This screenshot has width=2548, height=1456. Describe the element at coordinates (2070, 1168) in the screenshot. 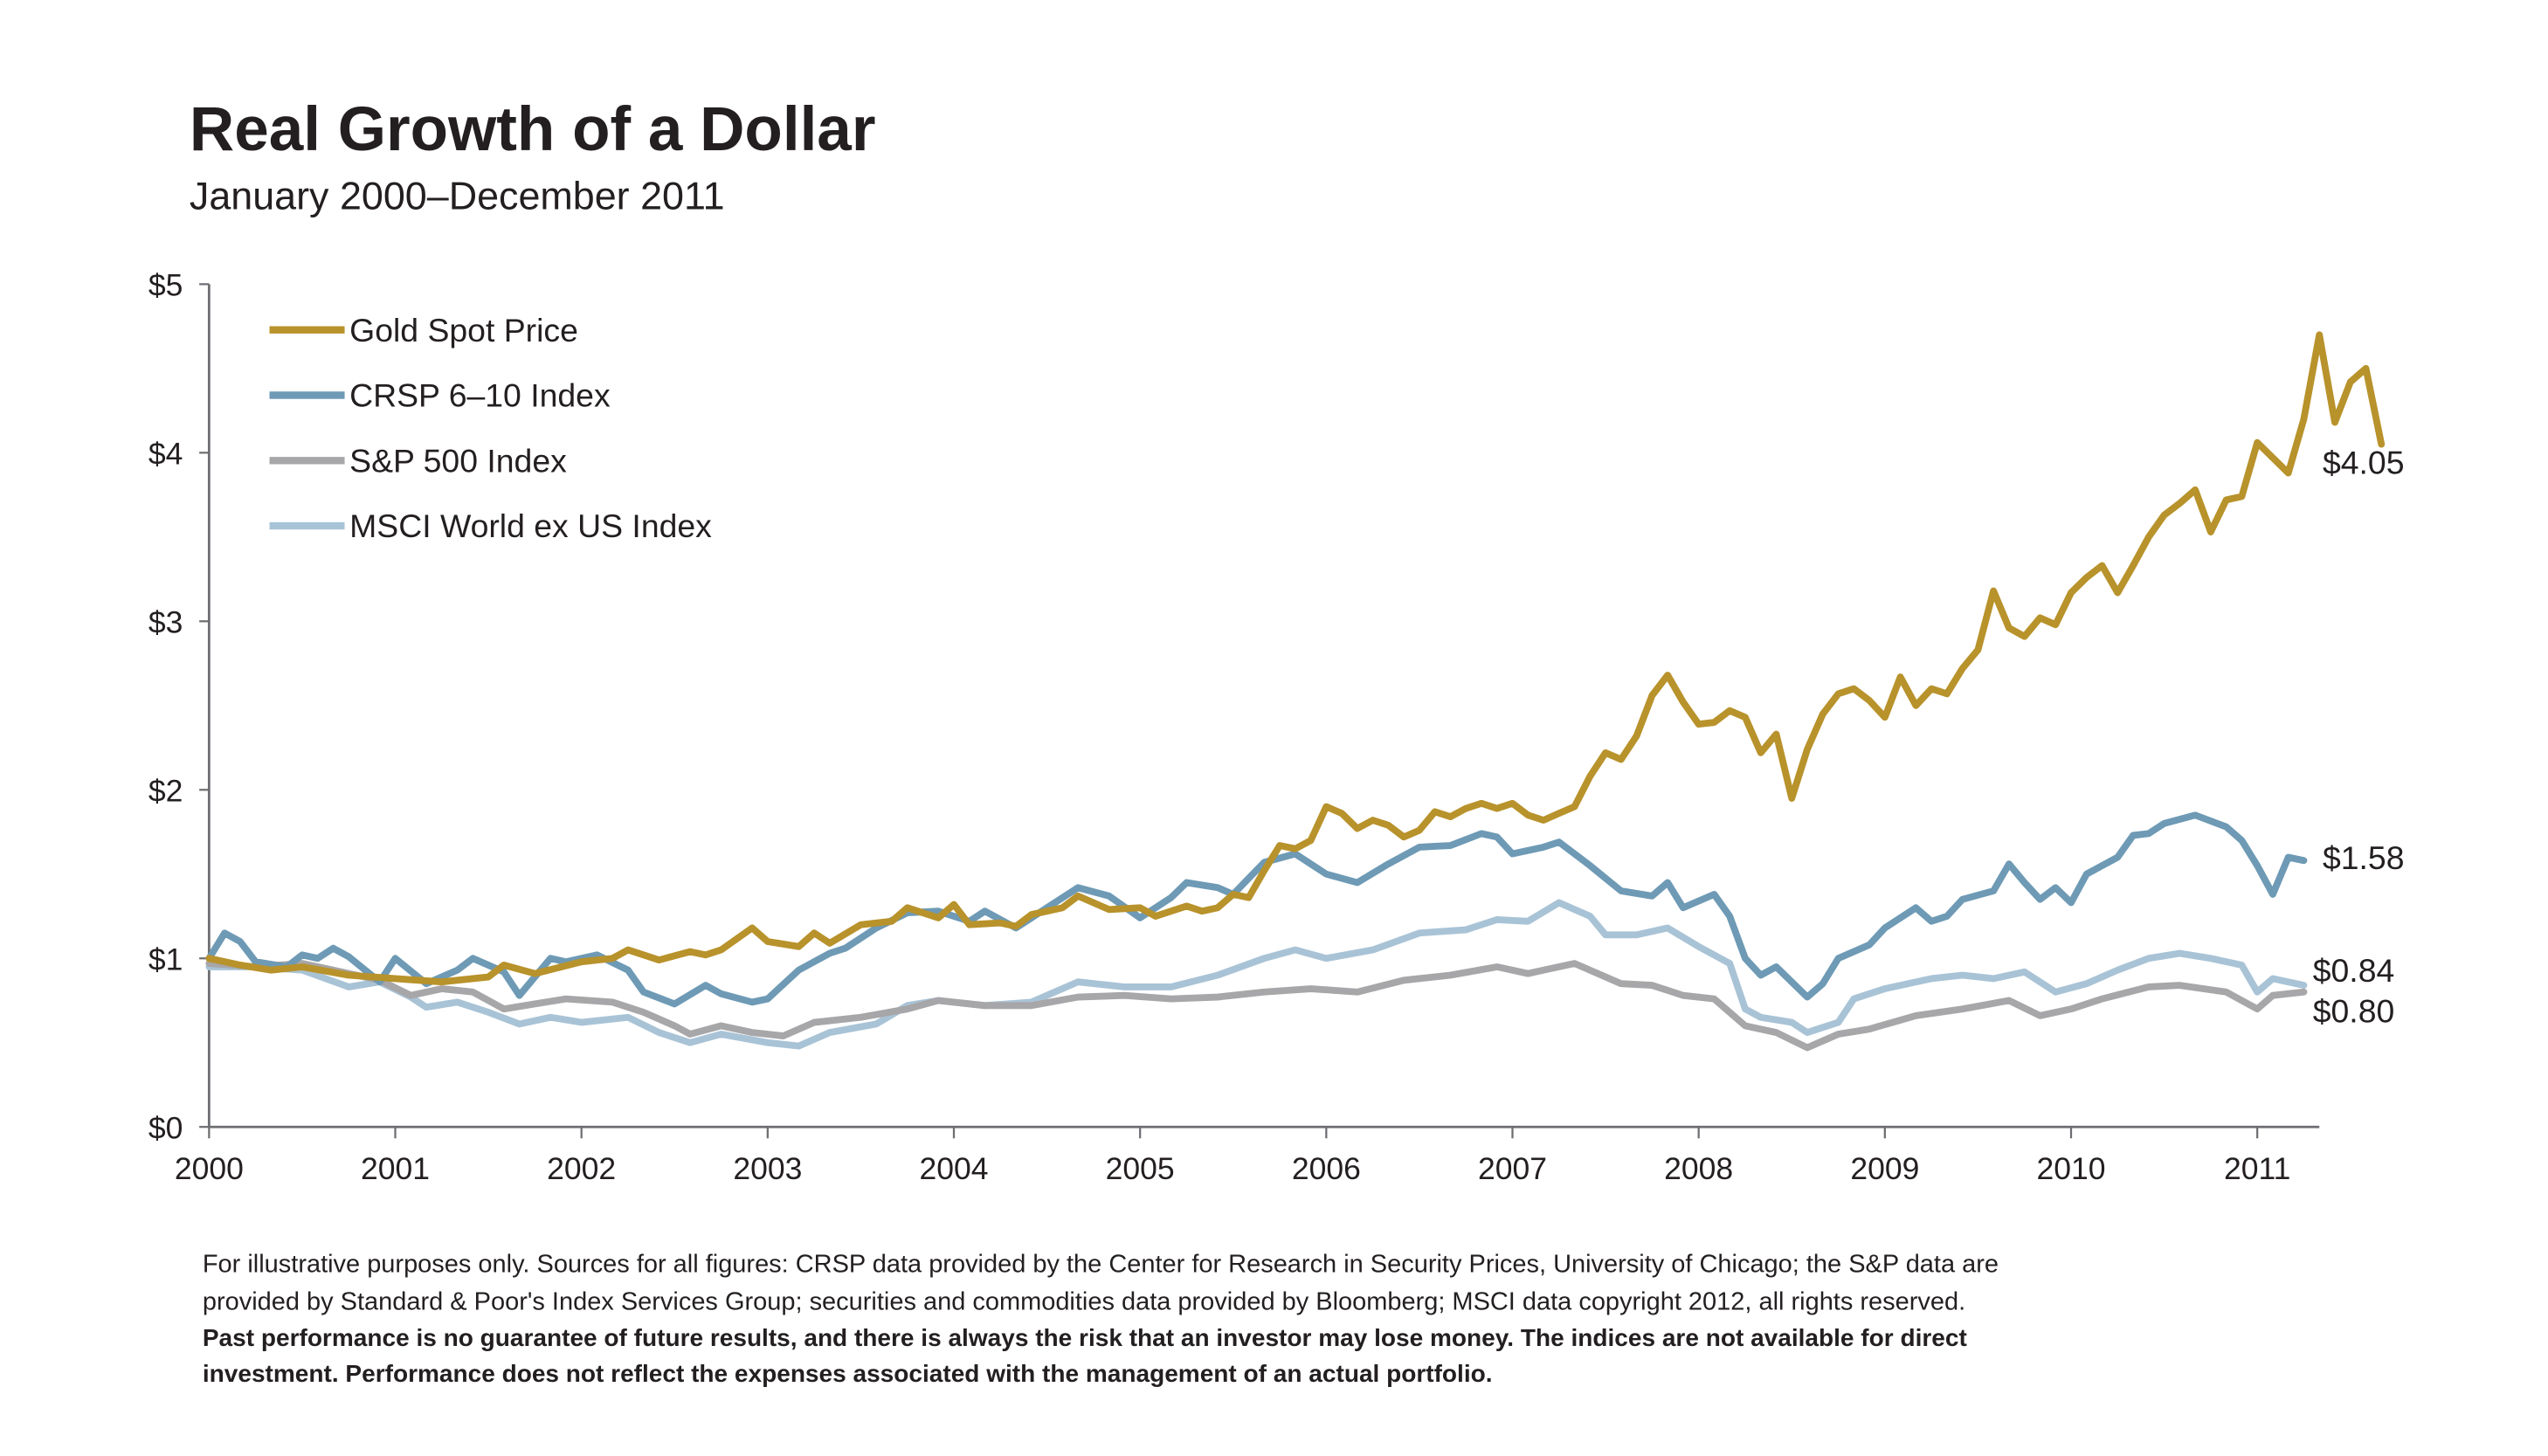

I see `x-tick-label: 2010` at that location.